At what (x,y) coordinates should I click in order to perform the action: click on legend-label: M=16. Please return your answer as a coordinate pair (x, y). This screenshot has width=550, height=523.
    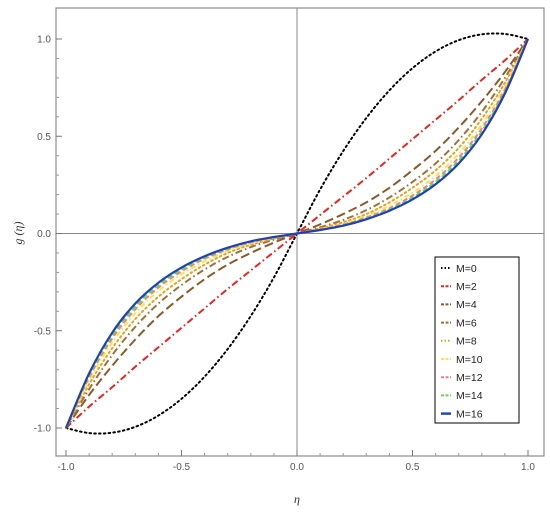
    Looking at the image, I should click on (469, 414).